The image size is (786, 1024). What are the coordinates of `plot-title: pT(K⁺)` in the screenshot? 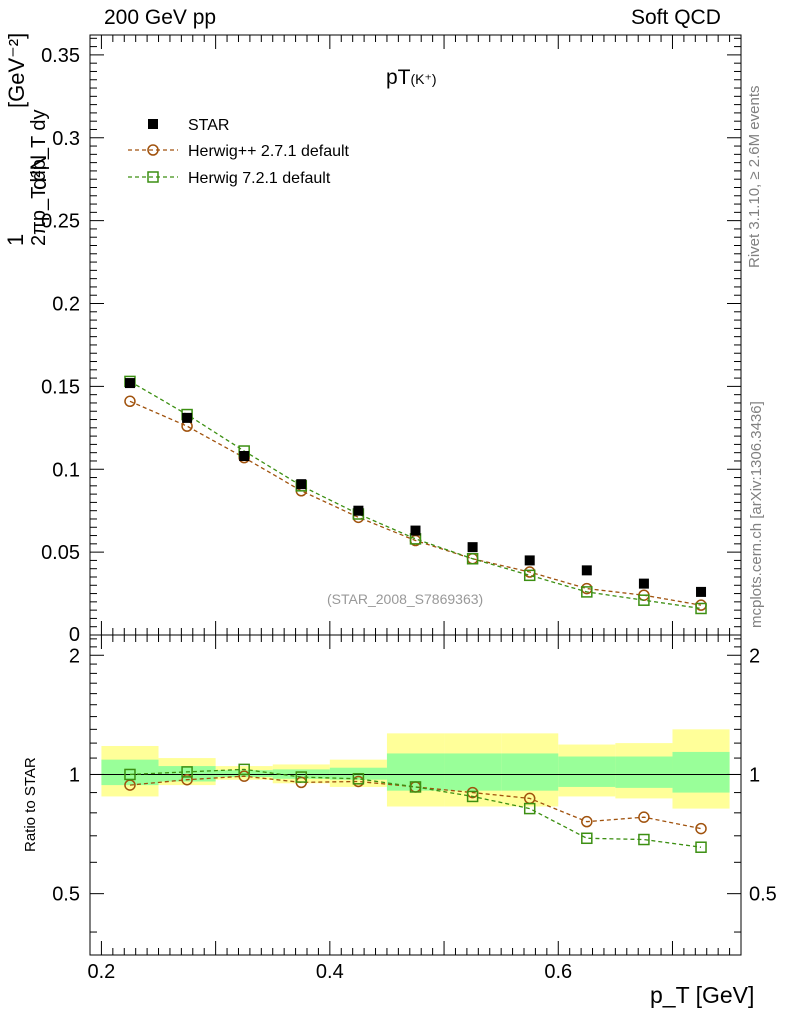 It's located at (411, 78).